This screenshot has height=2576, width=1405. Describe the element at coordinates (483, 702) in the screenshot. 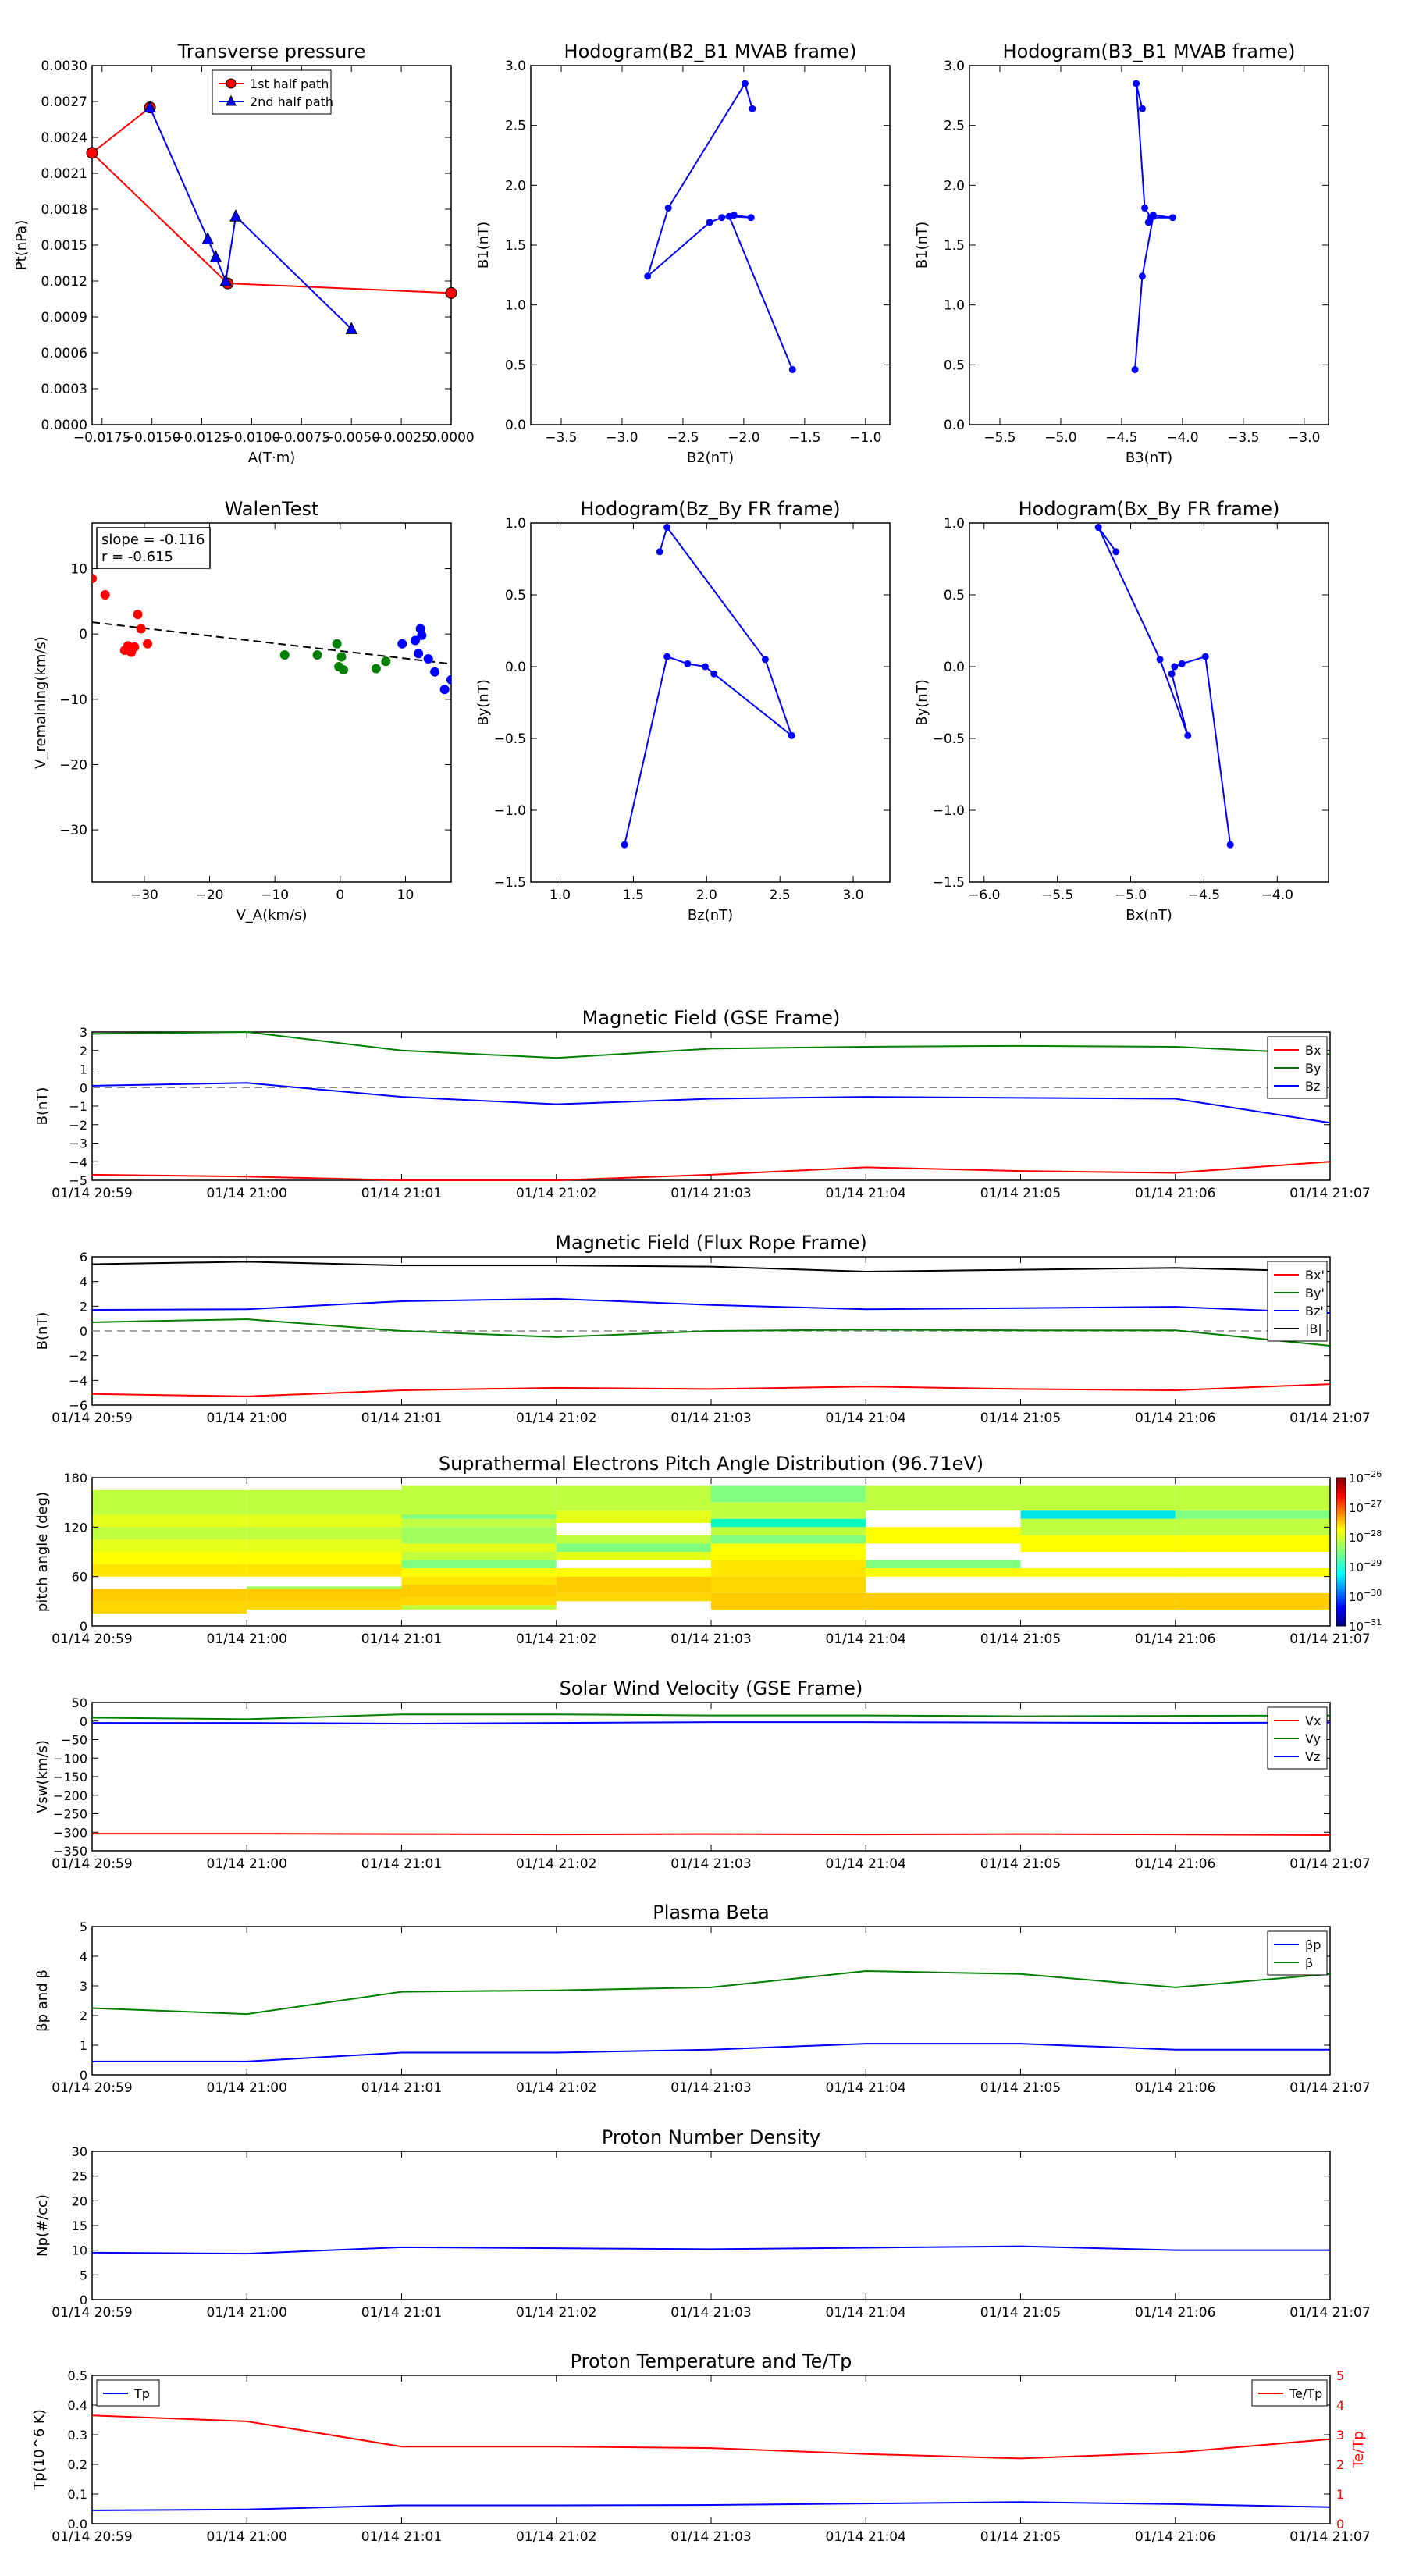

I see `y-axis-label: By(nT)` at that location.